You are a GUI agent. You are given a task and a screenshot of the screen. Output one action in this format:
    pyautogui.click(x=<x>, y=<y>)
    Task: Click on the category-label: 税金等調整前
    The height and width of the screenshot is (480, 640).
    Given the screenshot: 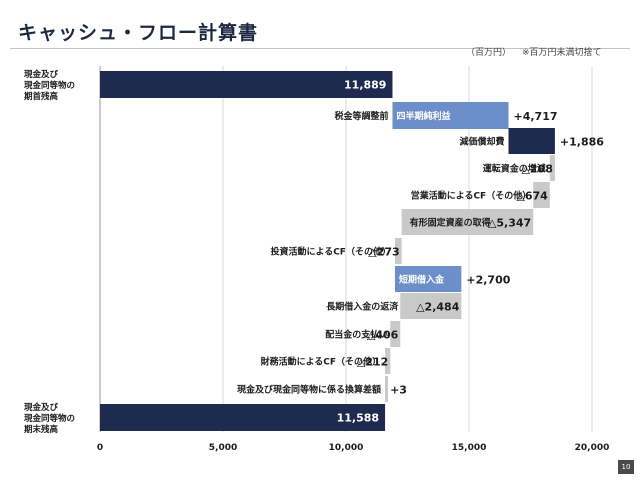 What is the action you would take?
    pyautogui.click(x=361, y=116)
    